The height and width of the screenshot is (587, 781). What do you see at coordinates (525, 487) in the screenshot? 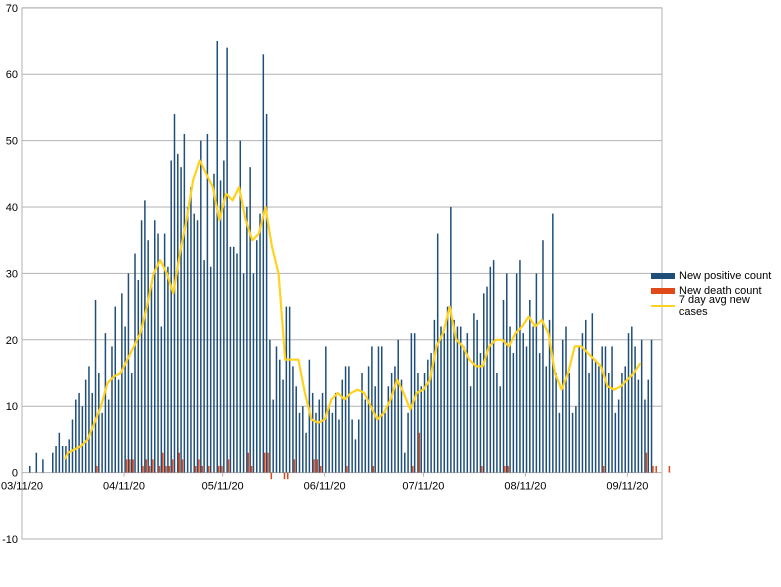
I see `x-tick-label: 08/11/20` at bounding box center [525, 487].